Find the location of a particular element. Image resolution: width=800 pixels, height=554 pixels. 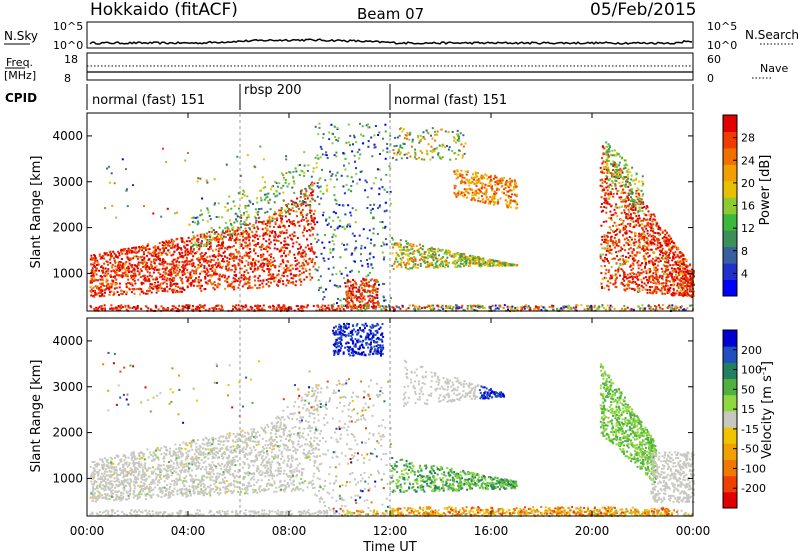

noise-search-label: N.Search is located at coordinates (772, 35).